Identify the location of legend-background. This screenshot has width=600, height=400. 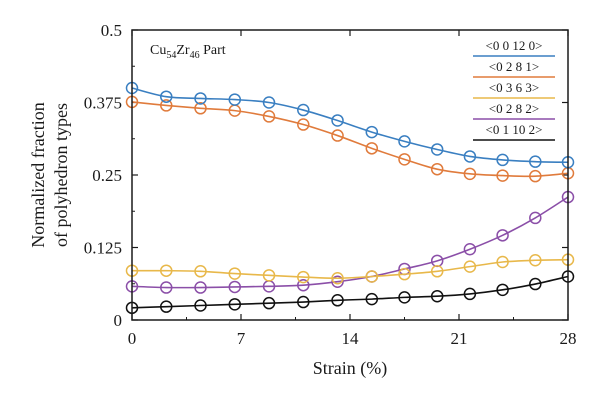
(514, 88).